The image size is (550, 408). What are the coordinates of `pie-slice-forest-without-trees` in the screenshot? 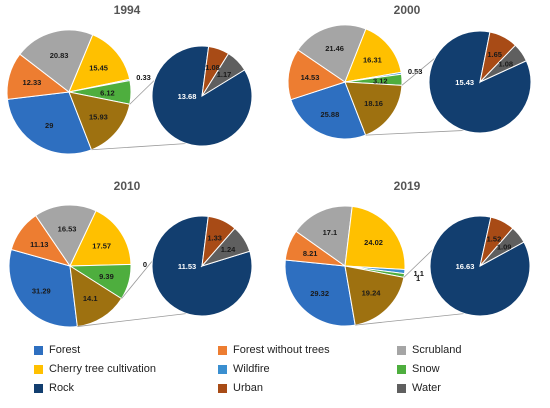 It's located at (317, 75).